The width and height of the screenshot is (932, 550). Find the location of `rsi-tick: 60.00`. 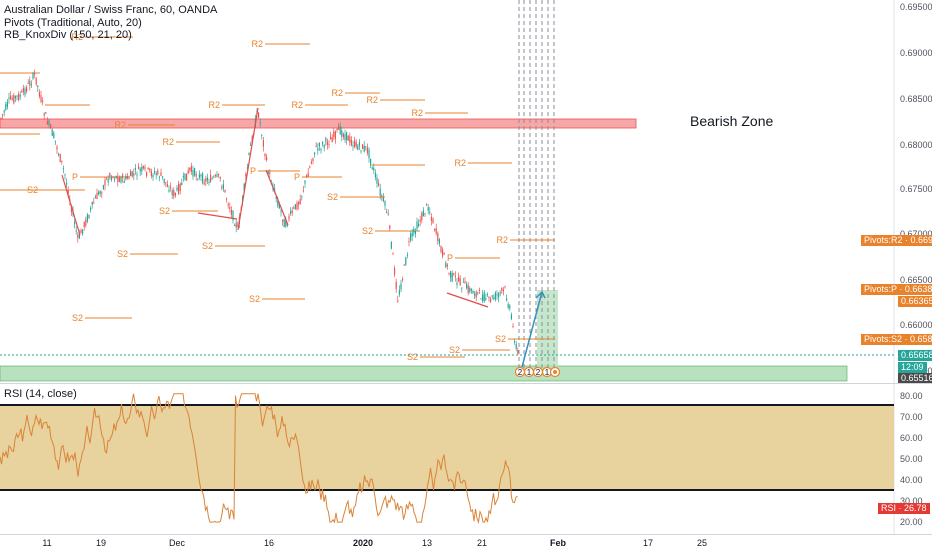

rsi-tick: 60.00 is located at coordinates (911, 438).